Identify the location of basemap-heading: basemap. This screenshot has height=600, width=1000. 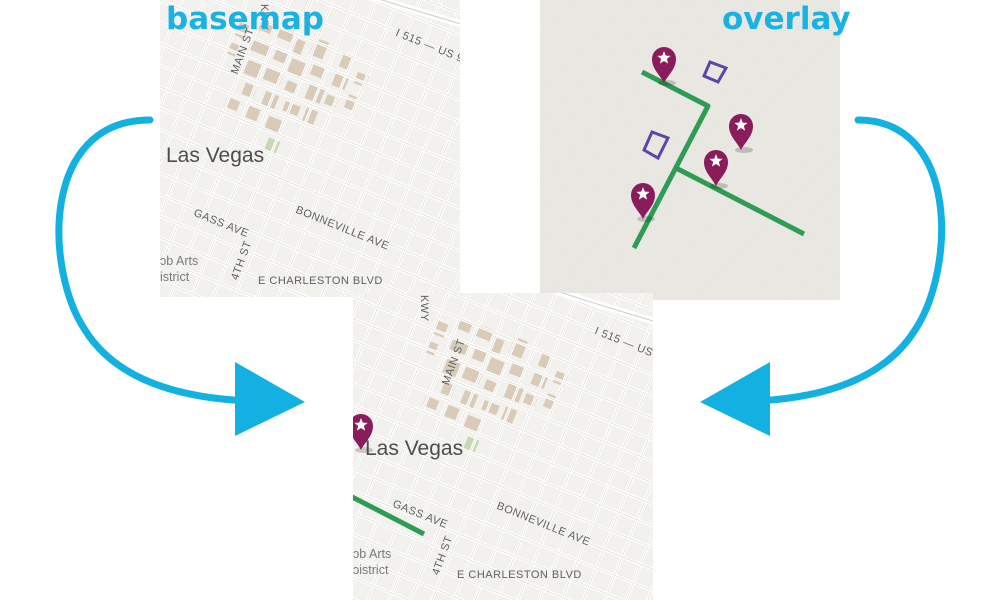
(245, 19).